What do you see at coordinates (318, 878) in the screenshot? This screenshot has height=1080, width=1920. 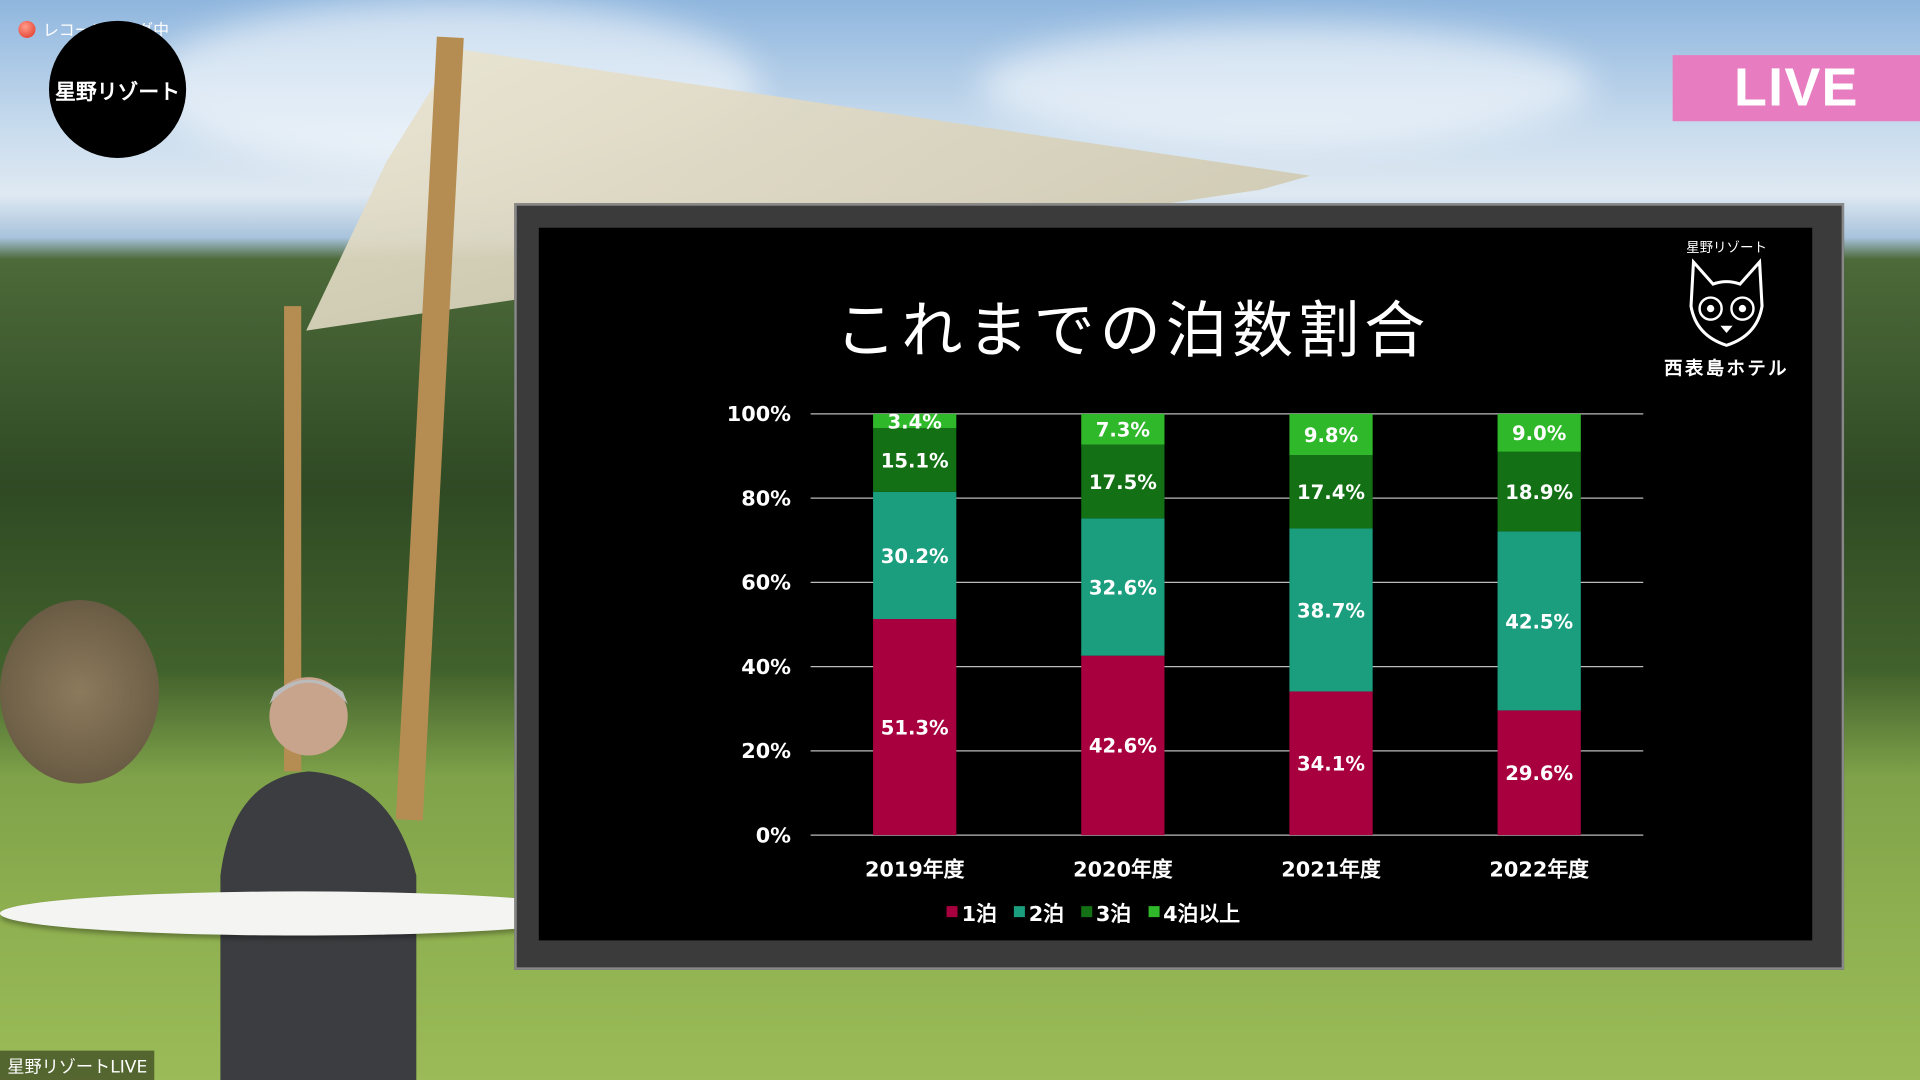 I see `presenter` at bounding box center [318, 878].